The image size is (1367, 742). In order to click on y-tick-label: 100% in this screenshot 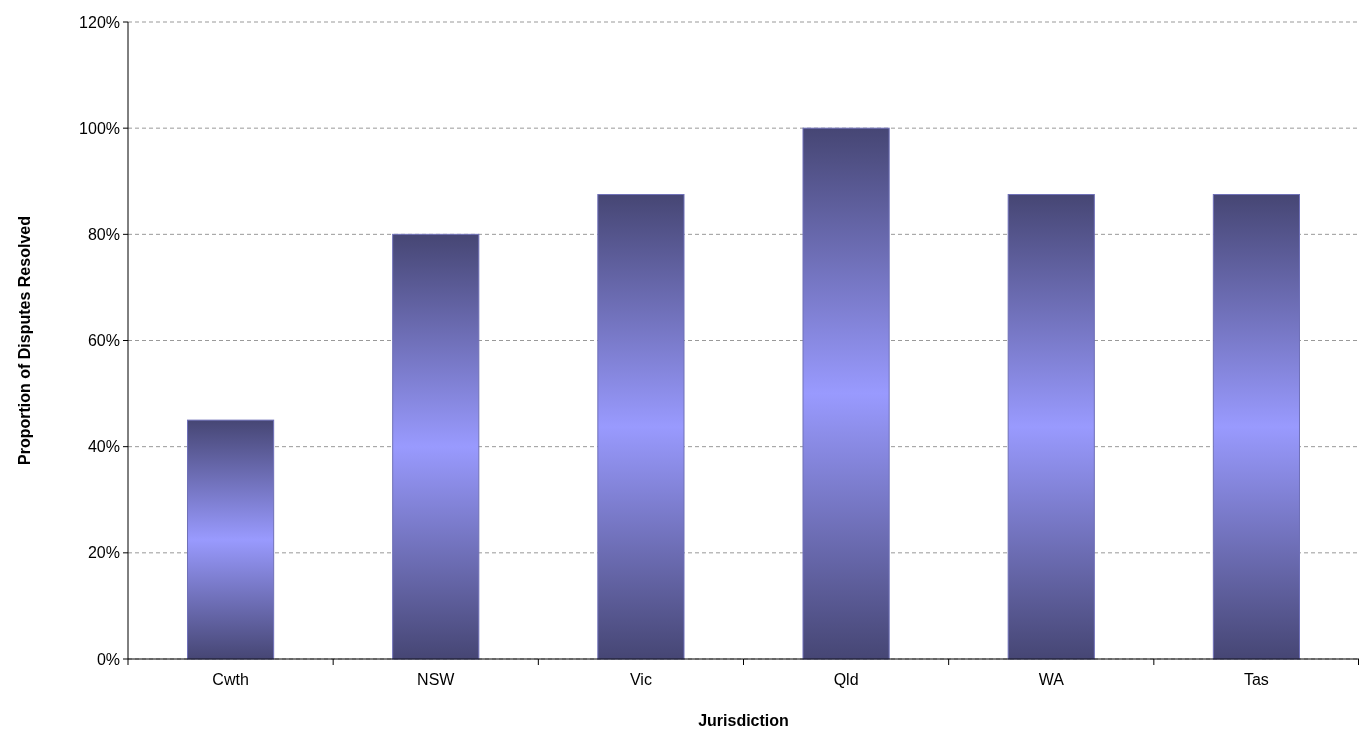, I will do `click(99, 128)`.